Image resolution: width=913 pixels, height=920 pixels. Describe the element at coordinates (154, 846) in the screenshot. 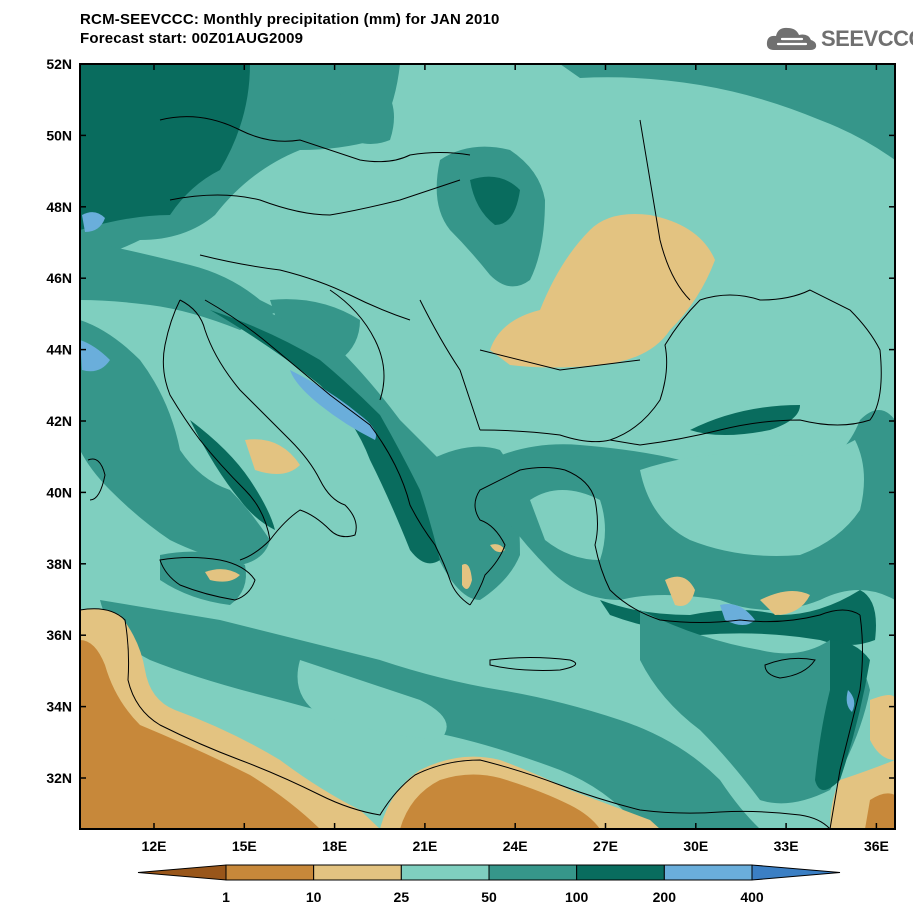

I see `lon-label: 12E` at that location.